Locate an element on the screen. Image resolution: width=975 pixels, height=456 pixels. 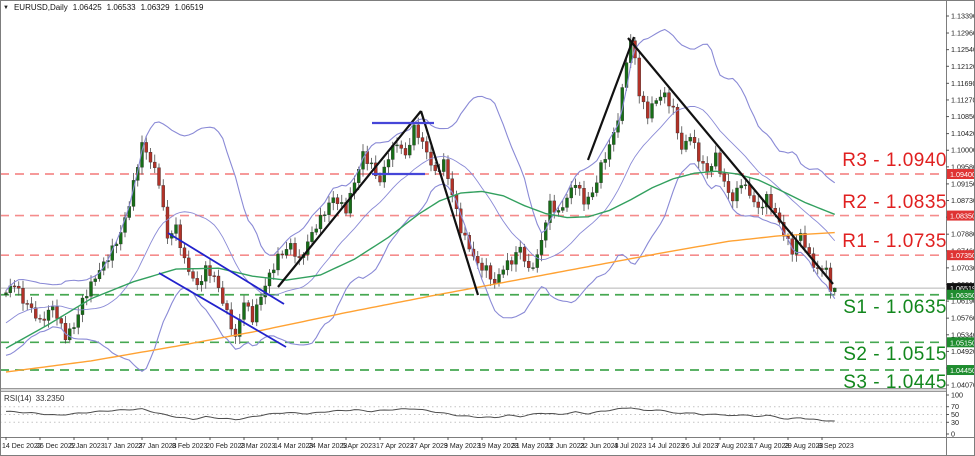
date-axis-label: 7 Aug 2023 is located at coordinates (734, 446).